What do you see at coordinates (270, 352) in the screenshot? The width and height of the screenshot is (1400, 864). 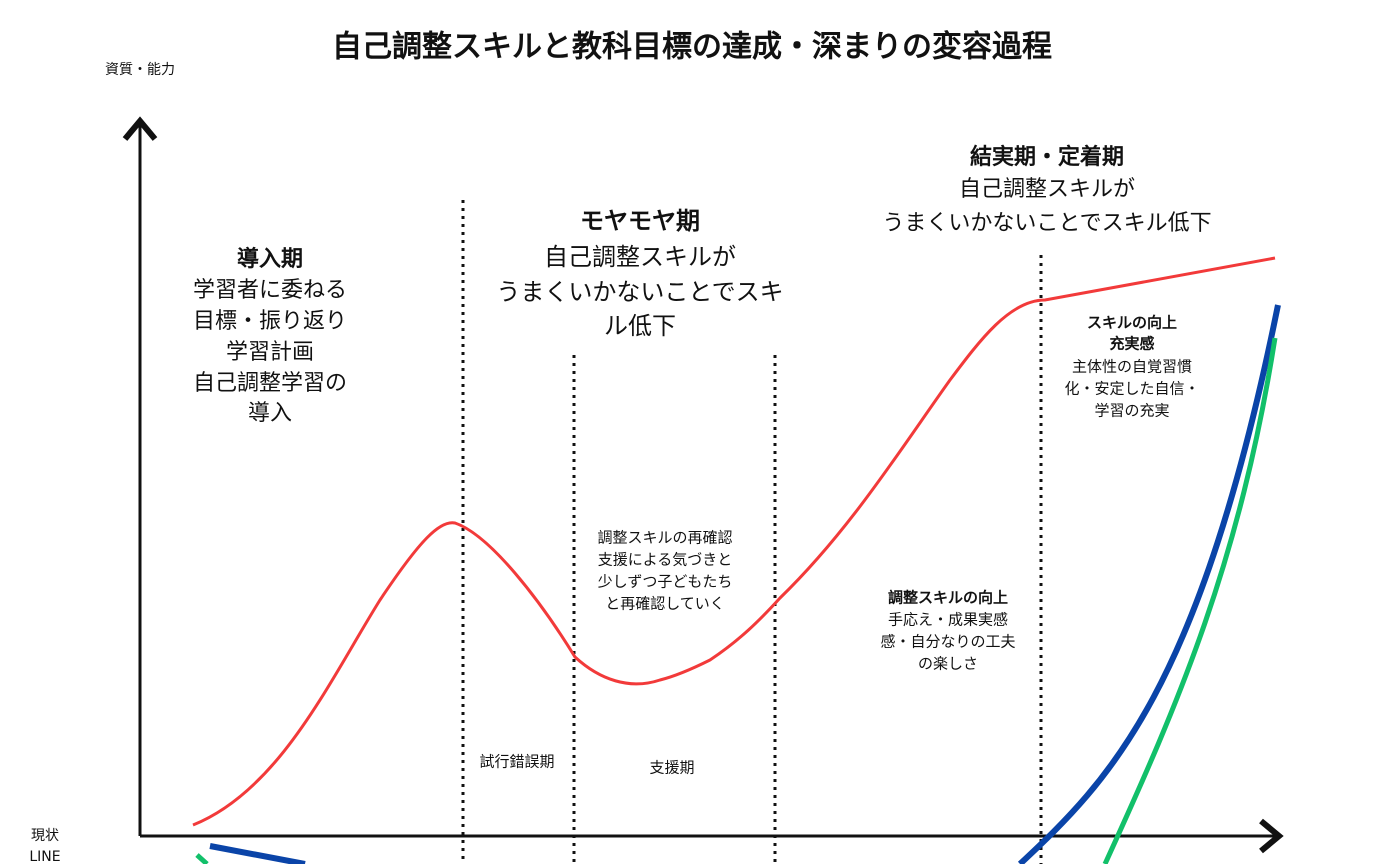 I see `phase-line: 学習計画` at bounding box center [270, 352].